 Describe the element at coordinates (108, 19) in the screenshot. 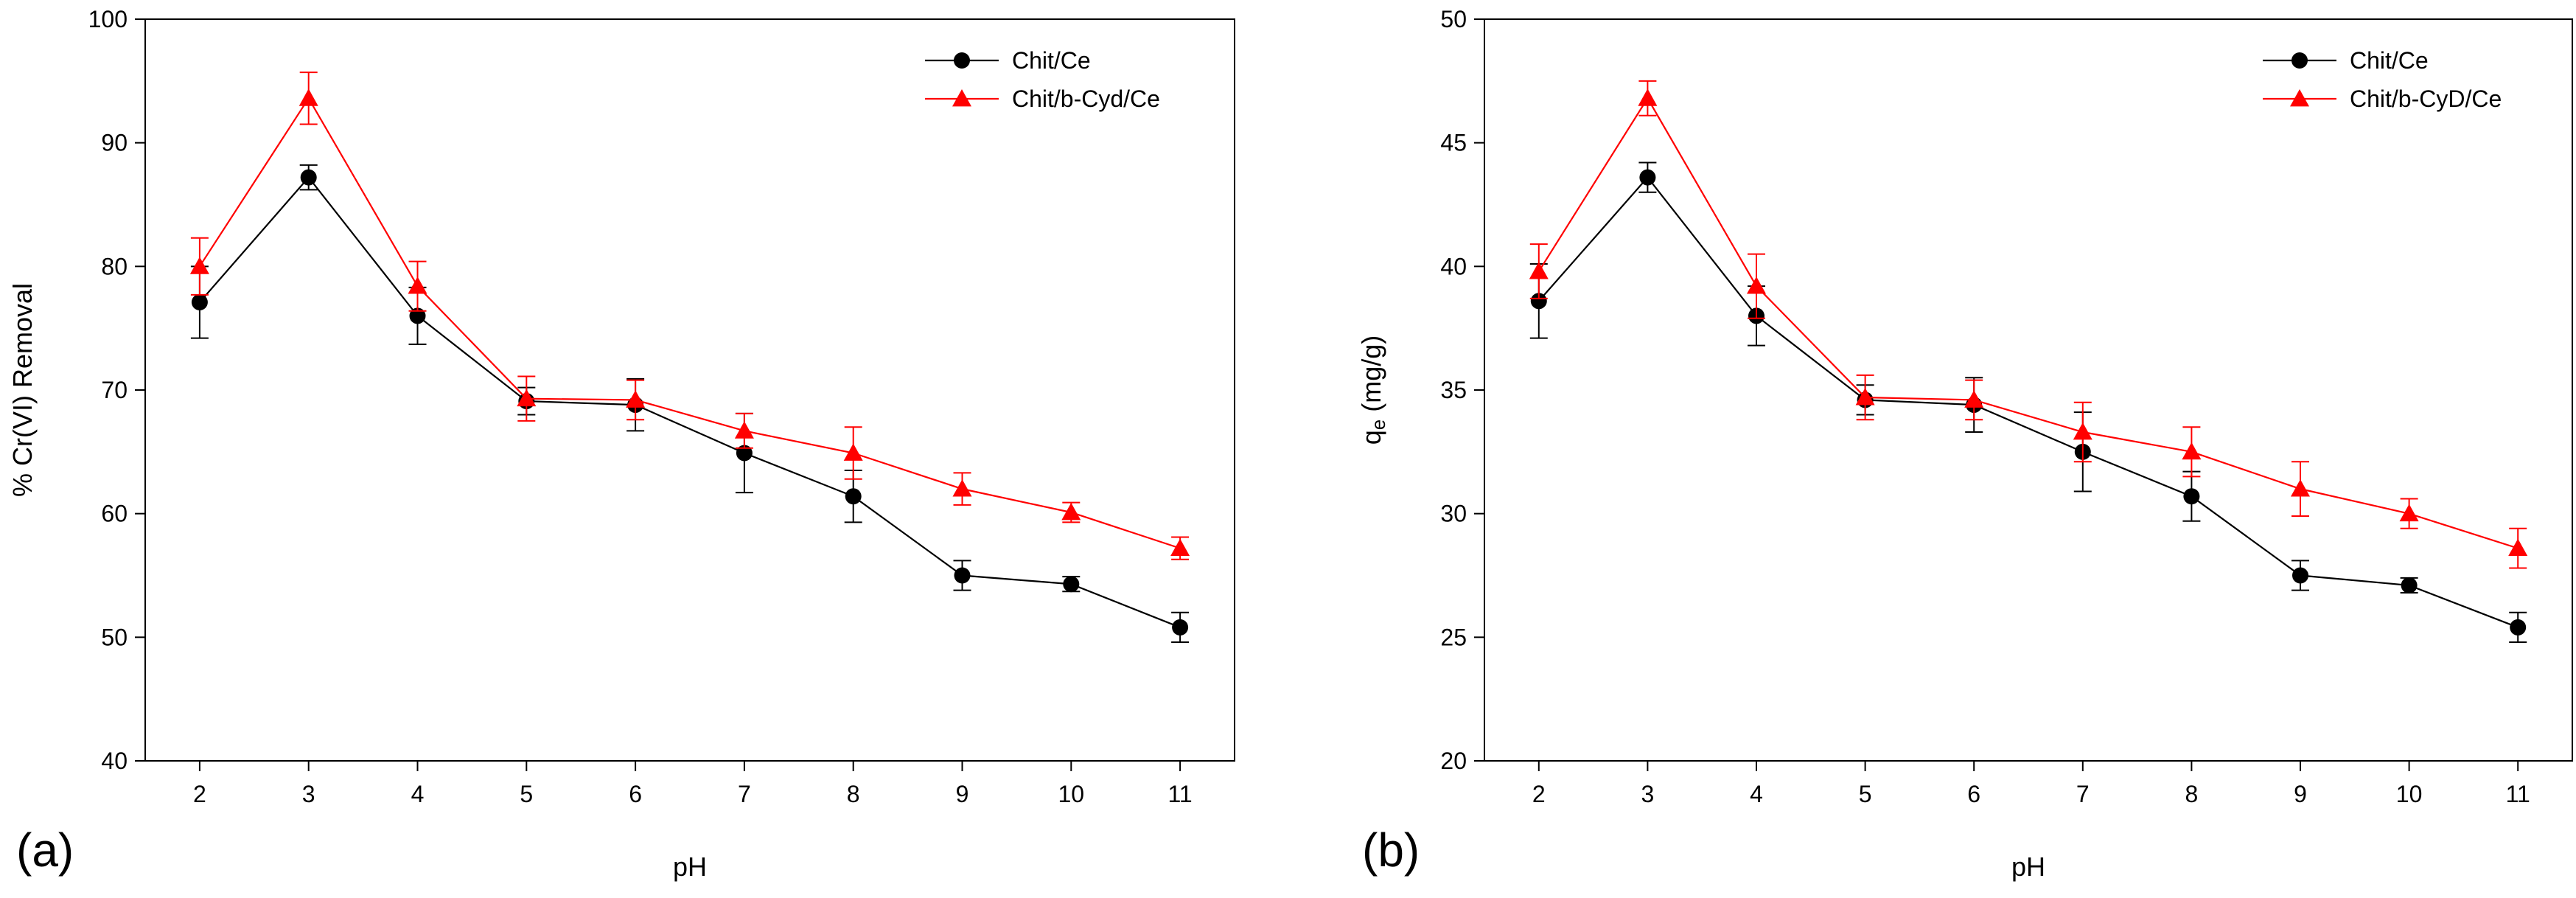

I see `y-tick-label: 100` at that location.